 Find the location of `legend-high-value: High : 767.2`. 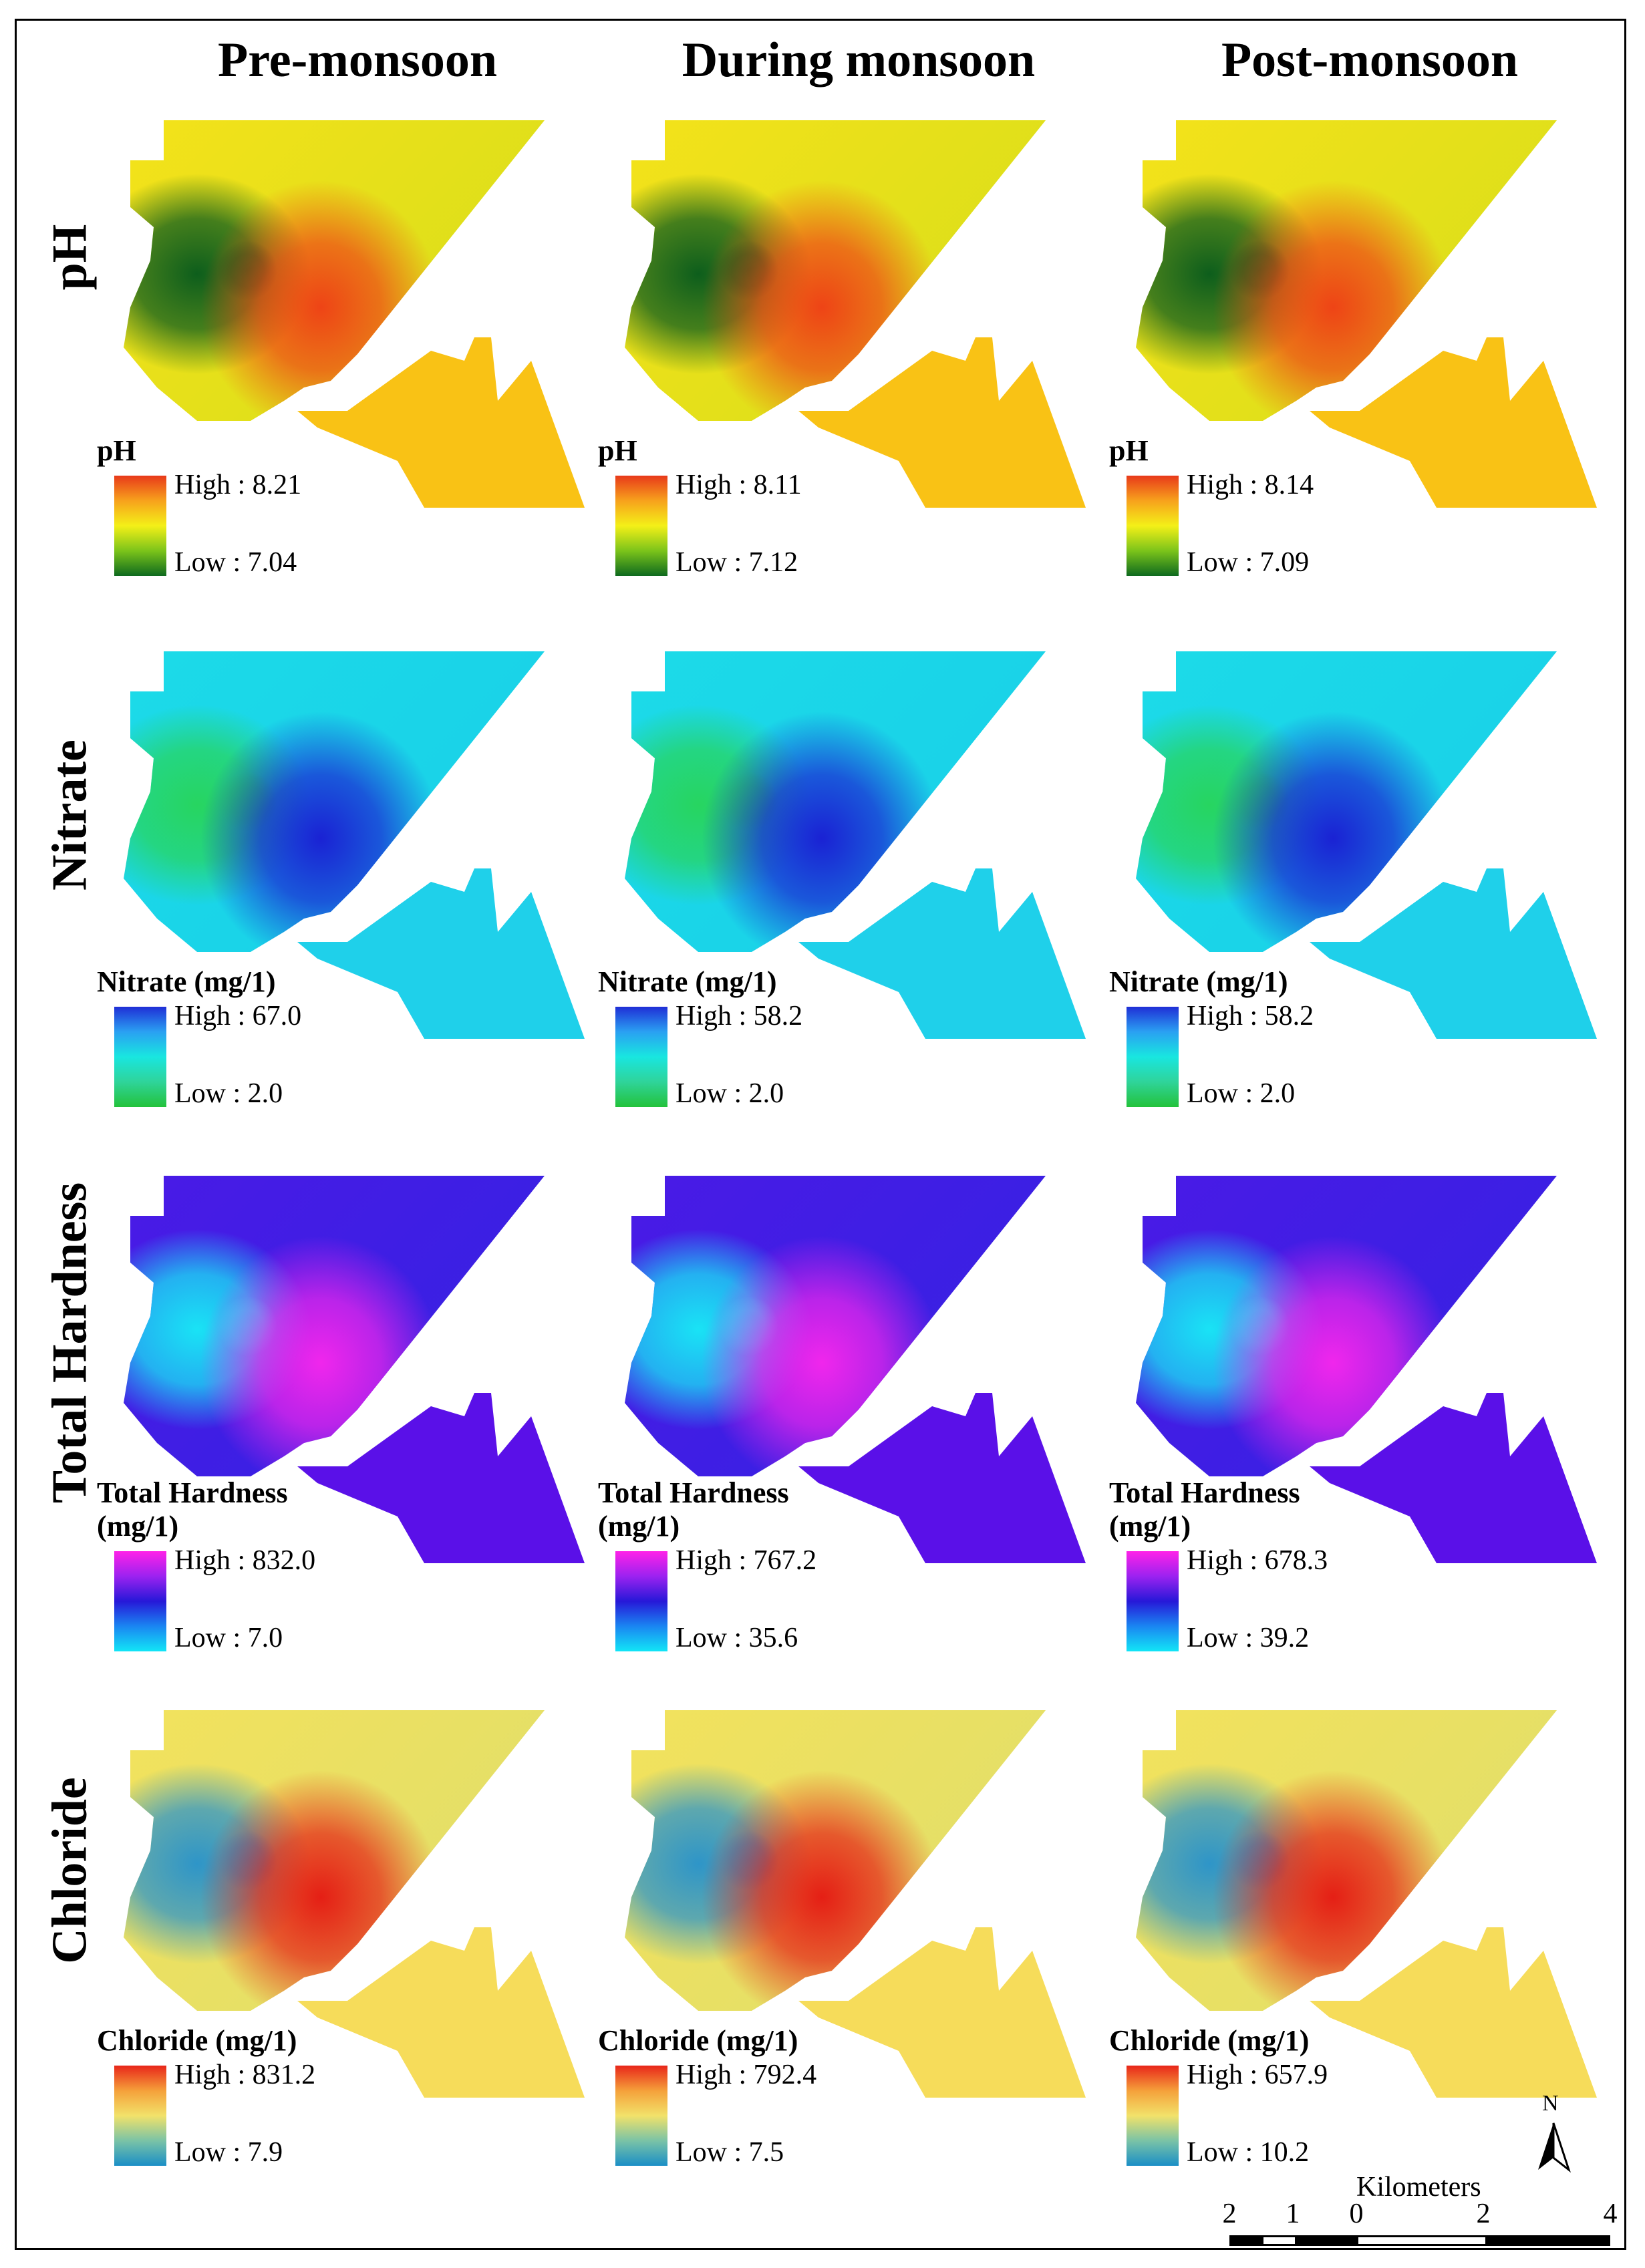

legend-high-value: High : 767.2 is located at coordinates (746, 1560).